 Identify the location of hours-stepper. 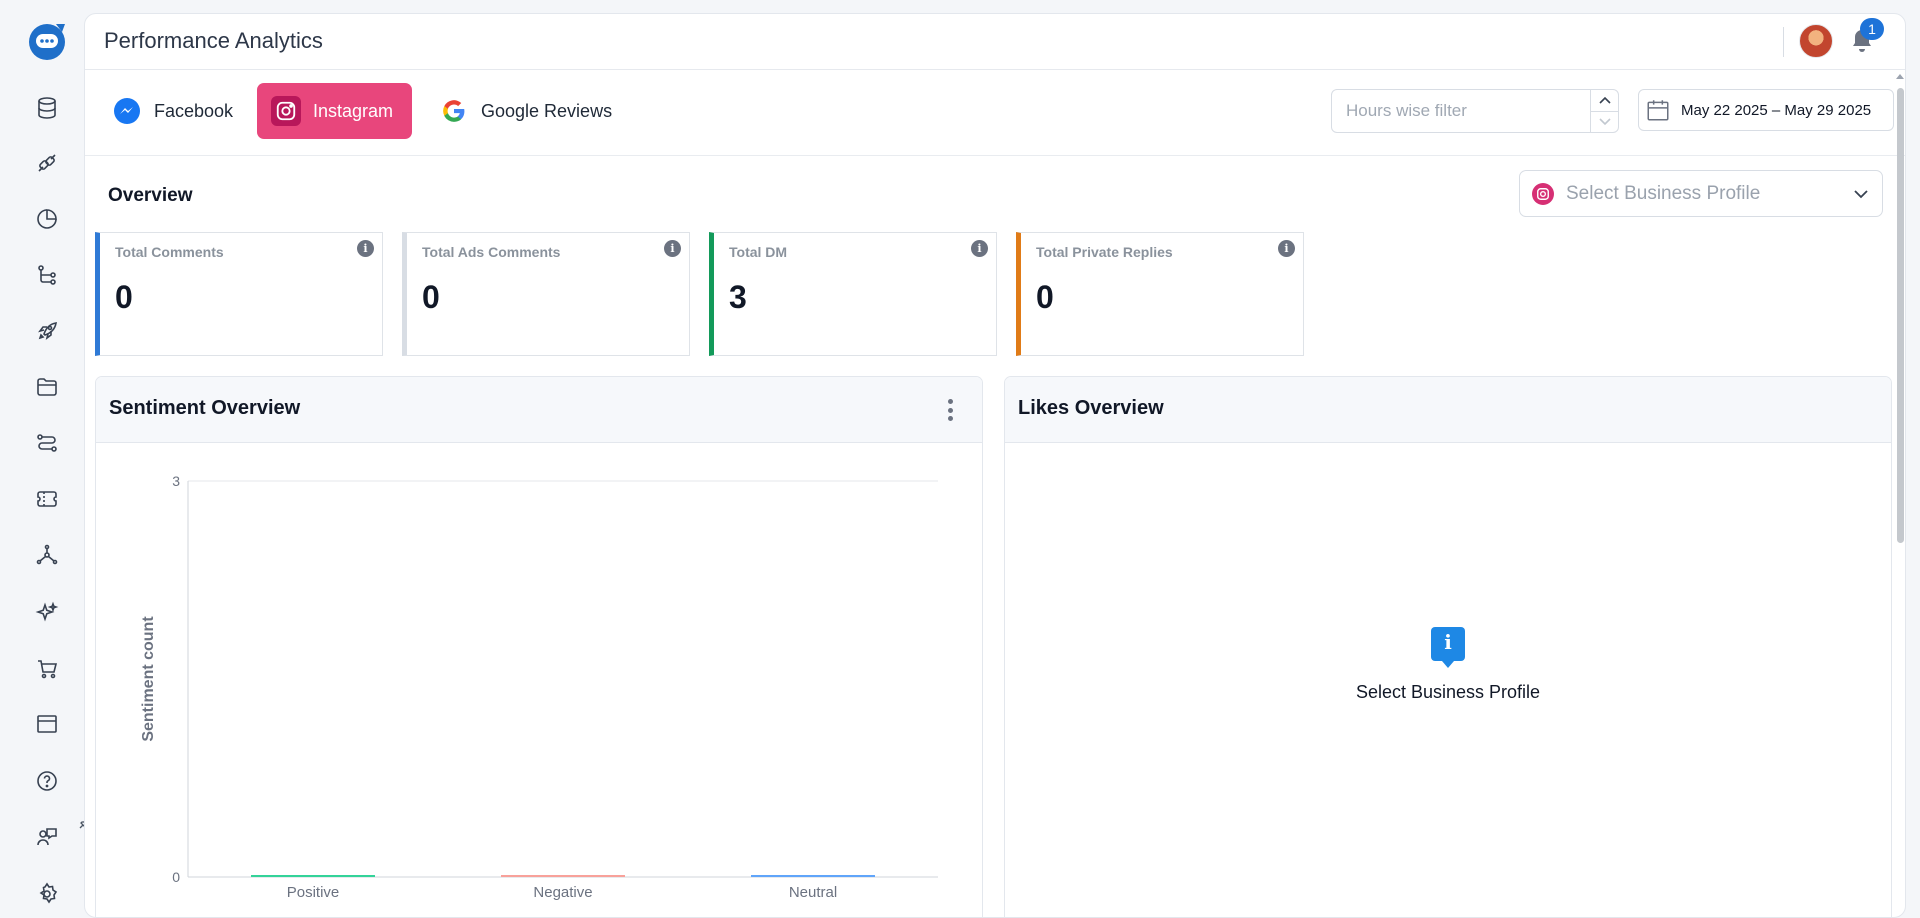
(1604, 111).